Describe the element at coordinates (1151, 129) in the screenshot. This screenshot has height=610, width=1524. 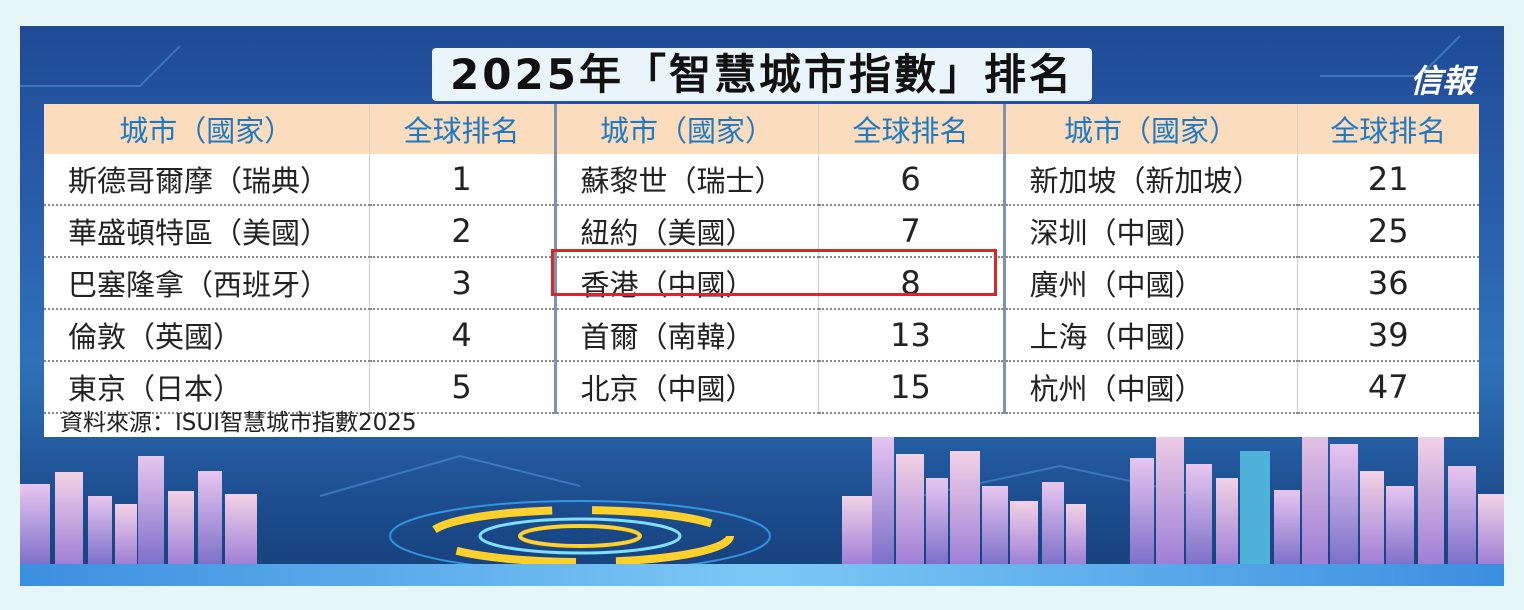
I see `header-city-3: 城市（國家）` at that location.